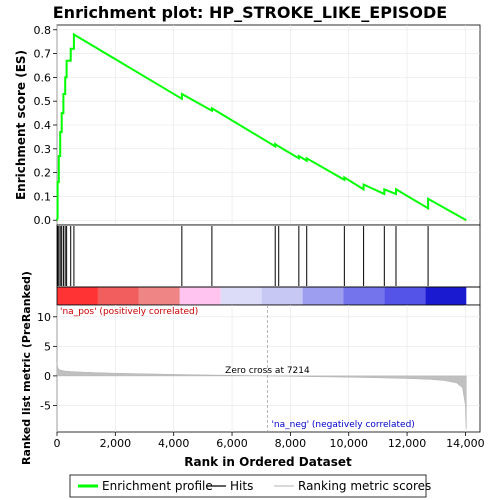  Describe the element at coordinates (261, 396) in the screenshot. I see `ranking-metric-area` at that location.